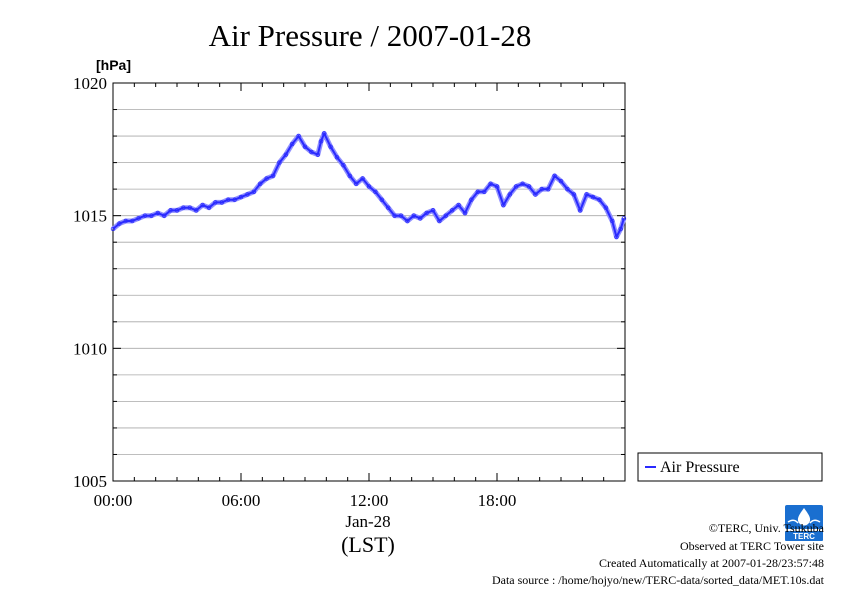 The width and height of the screenshot is (842, 595). I want to click on legend-box, so click(730, 467).